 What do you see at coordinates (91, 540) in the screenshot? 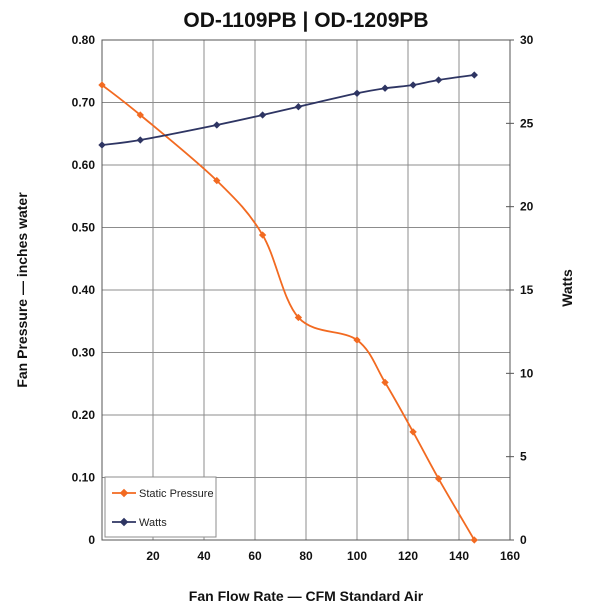
I see `y-tick-label: 0` at bounding box center [91, 540].